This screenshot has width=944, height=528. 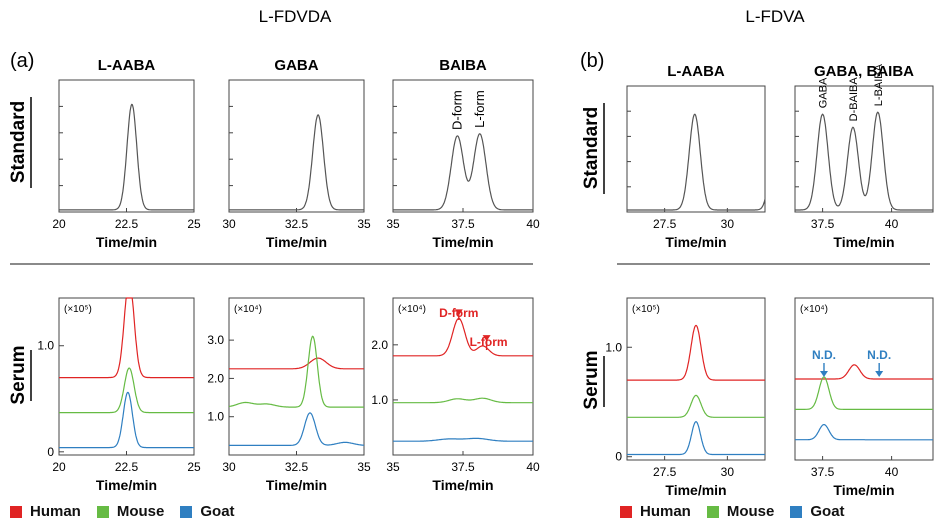 I want to click on peak-annotation: L-form, so click(x=479, y=109).